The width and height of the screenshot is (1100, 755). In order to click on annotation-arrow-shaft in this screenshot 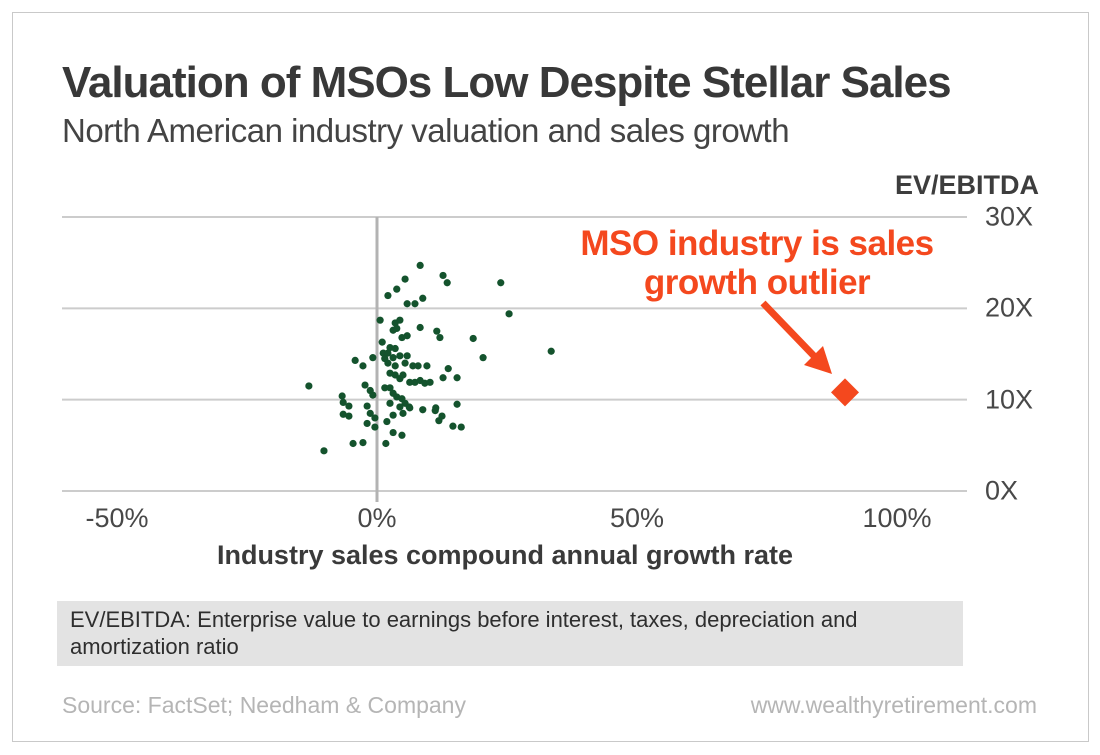, I will do `click(788, 329)`.